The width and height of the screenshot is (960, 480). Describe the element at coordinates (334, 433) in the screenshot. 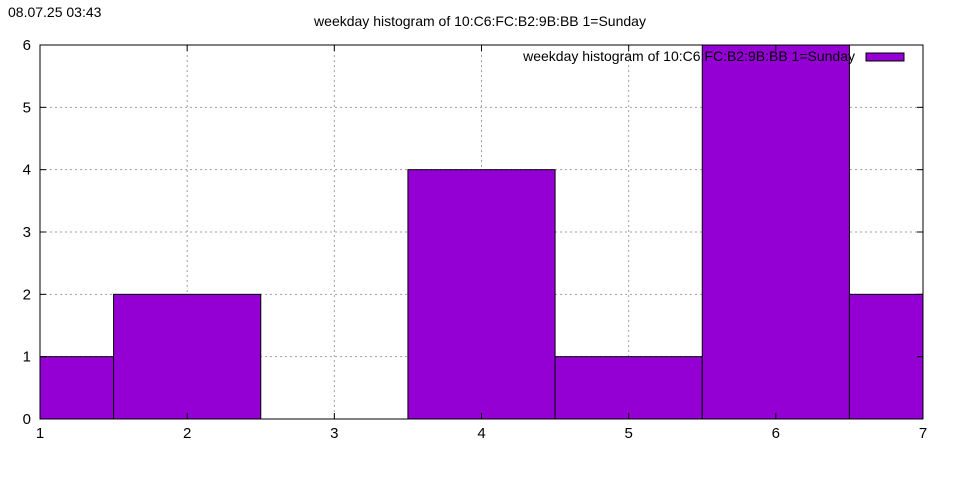

I see `x-tick-label: 3` at that location.